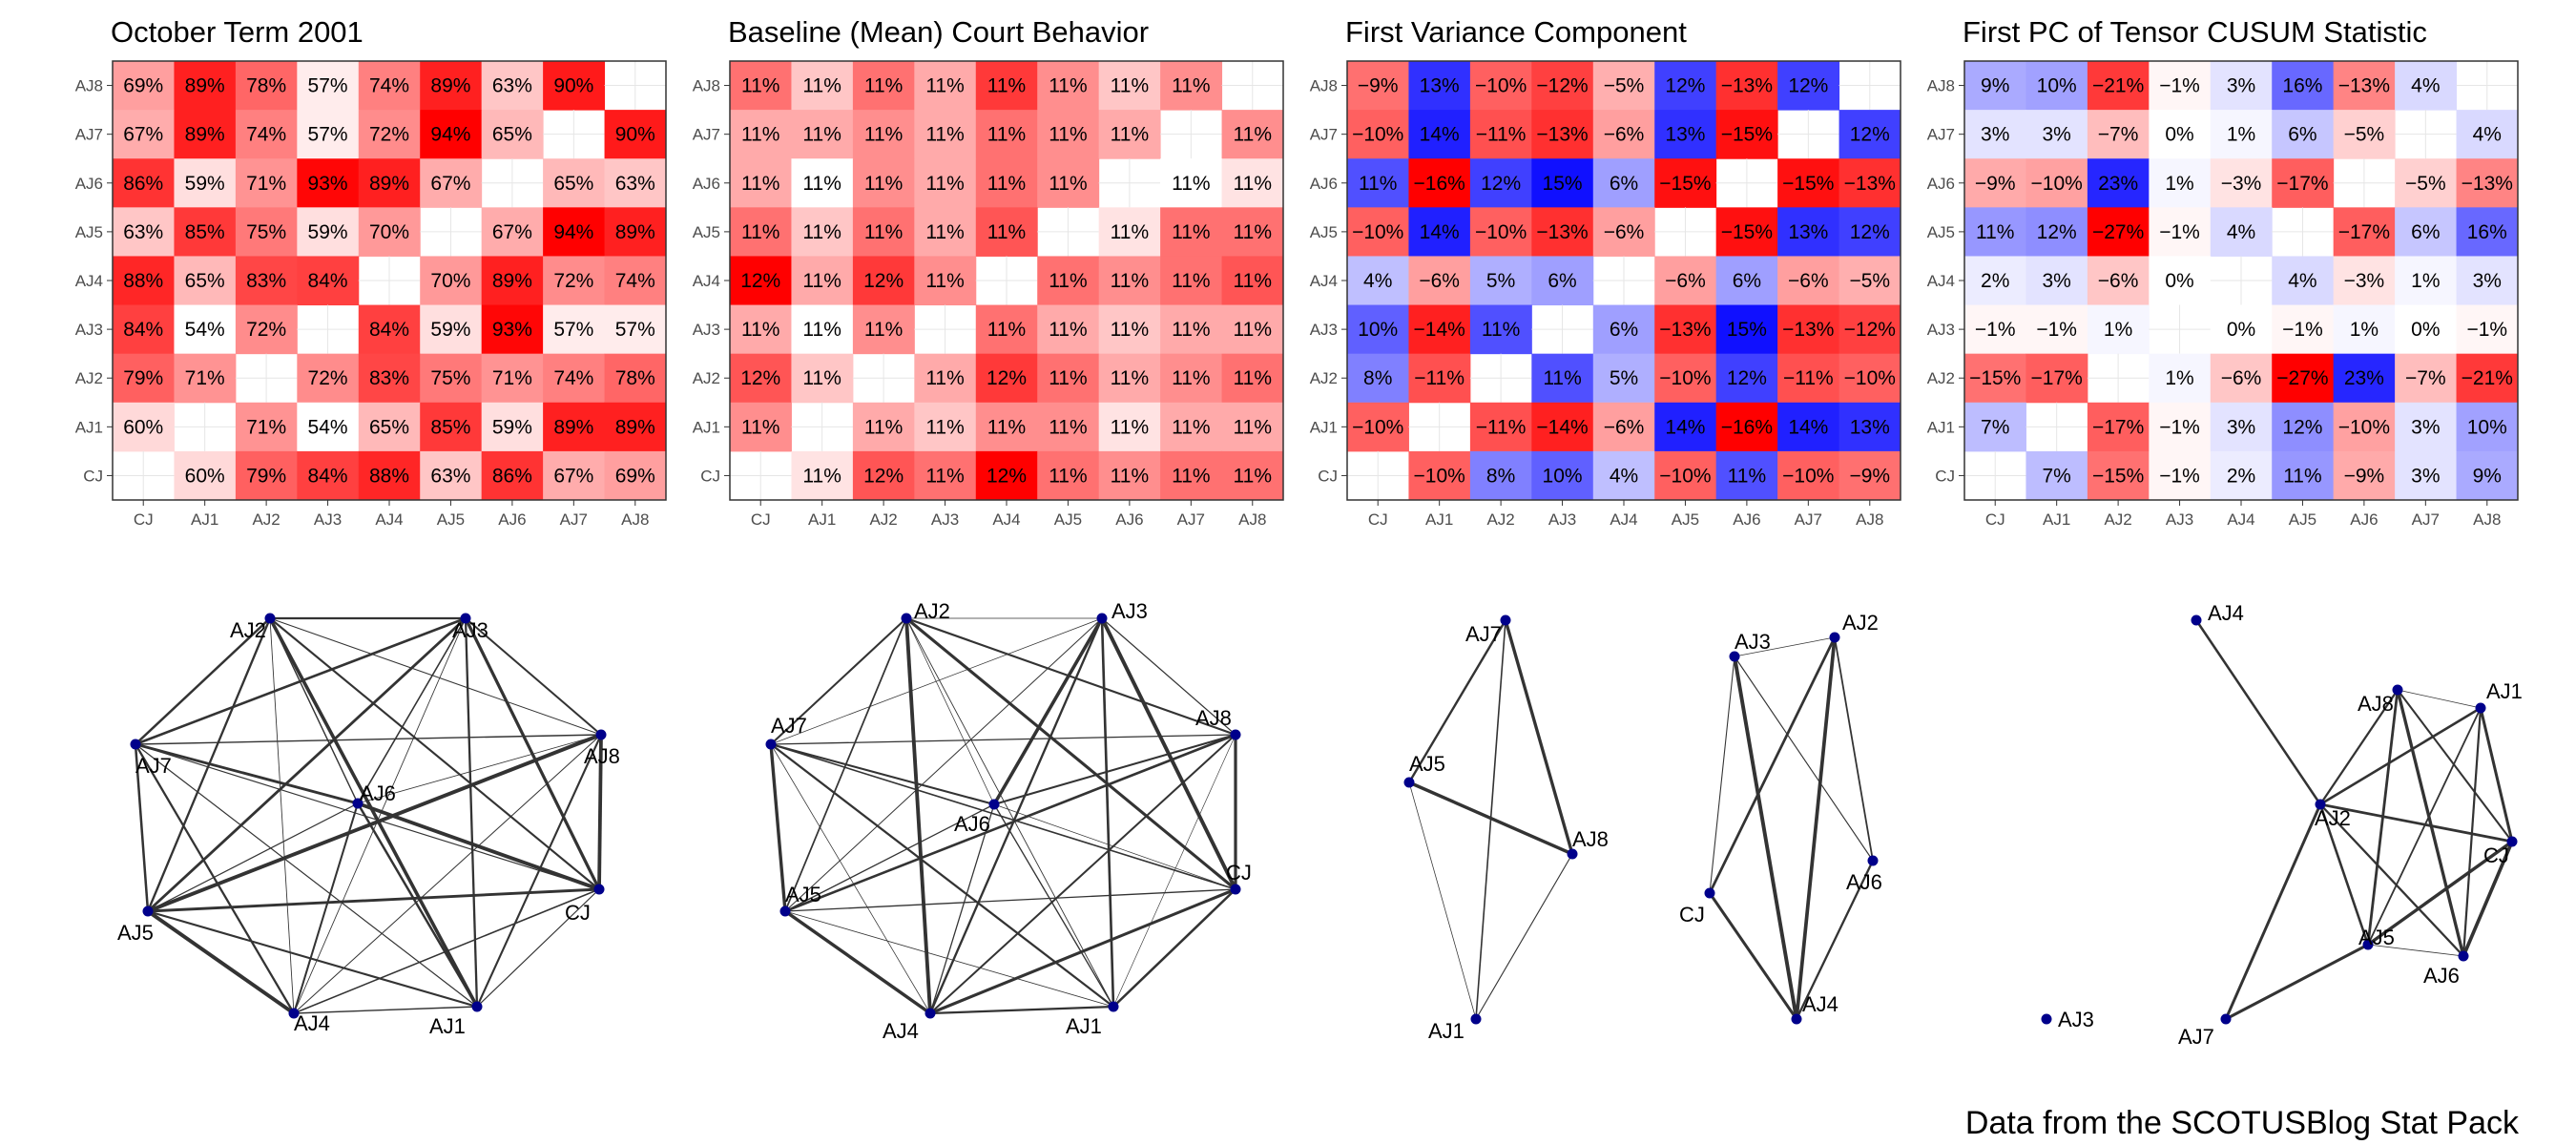 The image size is (2576, 1145). Describe the element at coordinates (89, 86) in the screenshot. I see `y-tick-label: AJ8` at that location.